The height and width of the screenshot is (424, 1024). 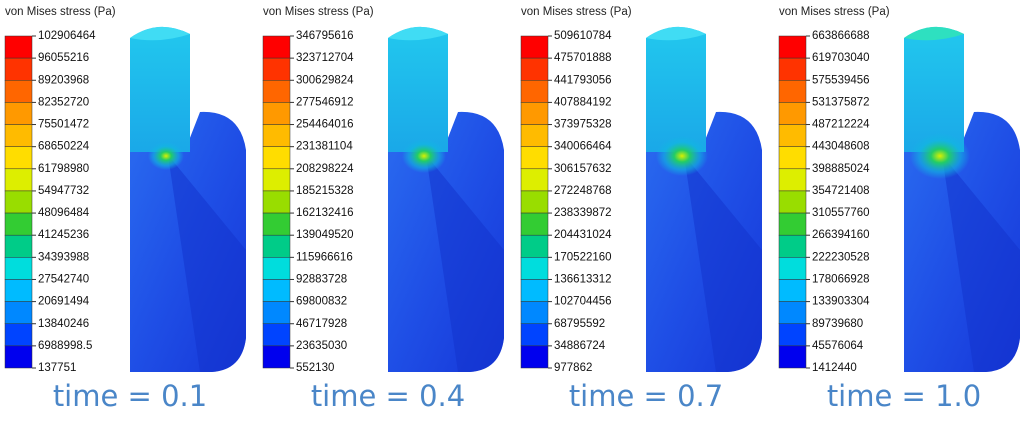 I want to click on tick-label: 75501472, so click(x=63, y=125).